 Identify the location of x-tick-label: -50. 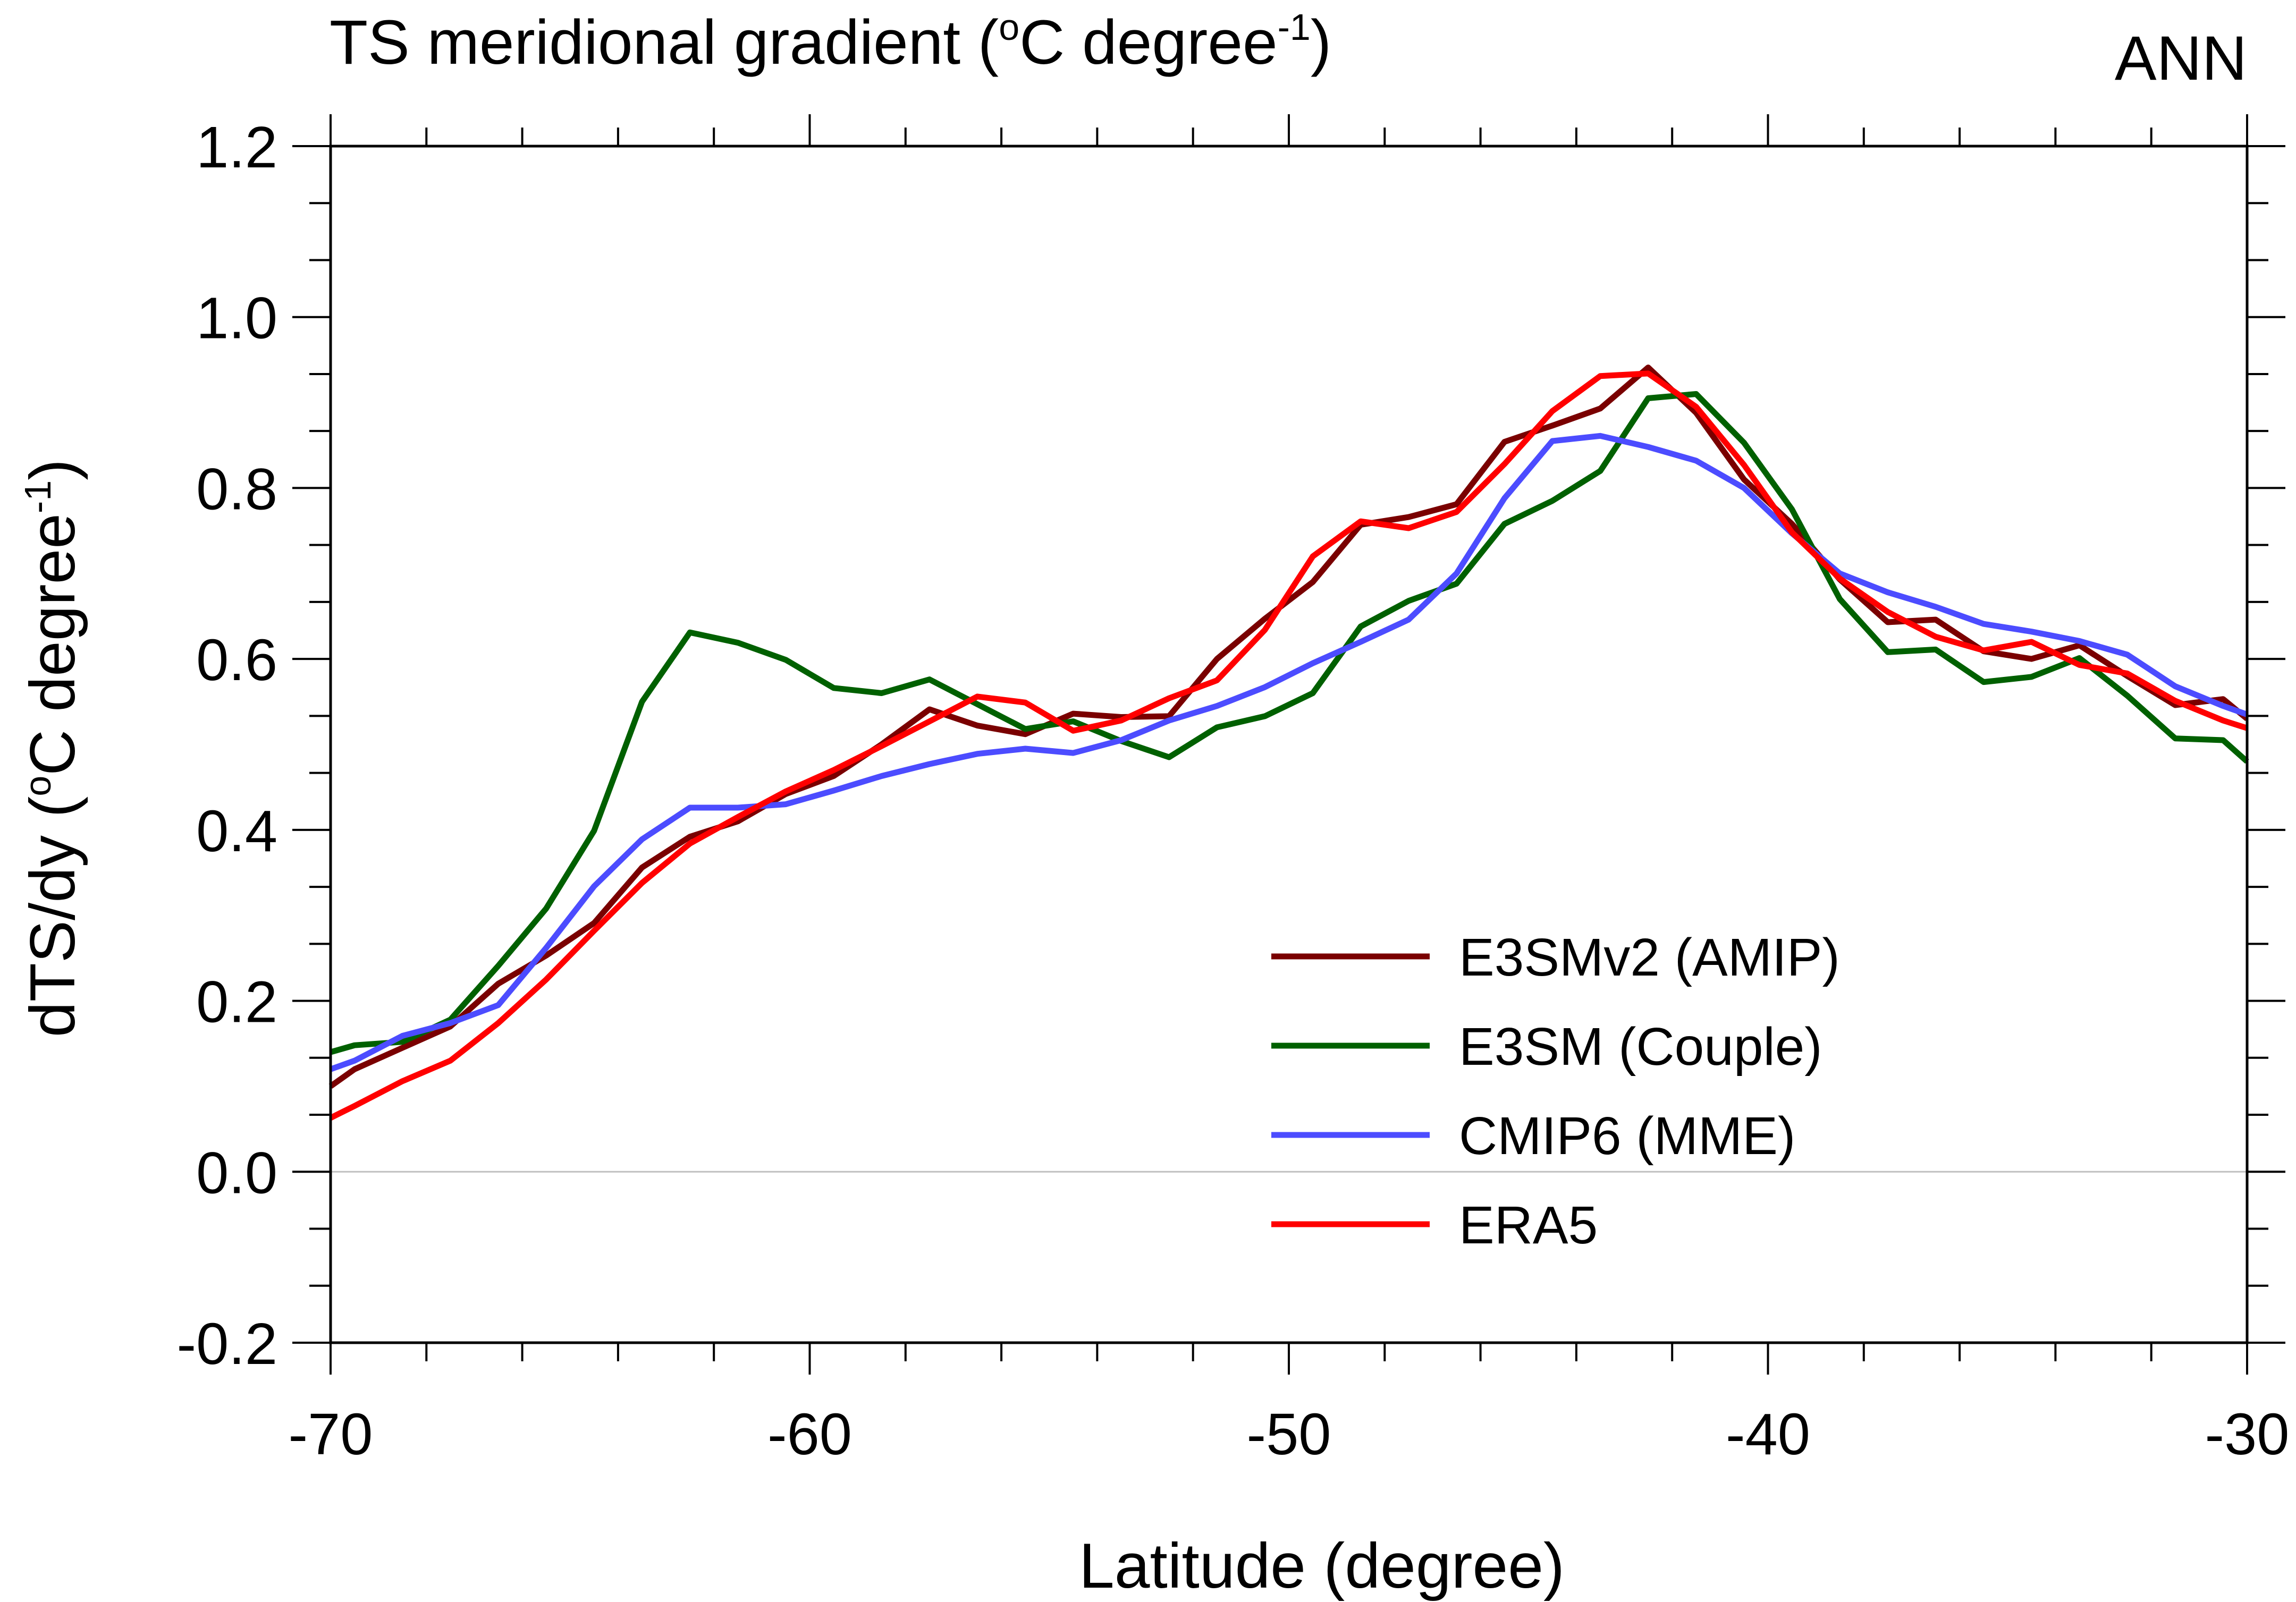
(1289, 1435).